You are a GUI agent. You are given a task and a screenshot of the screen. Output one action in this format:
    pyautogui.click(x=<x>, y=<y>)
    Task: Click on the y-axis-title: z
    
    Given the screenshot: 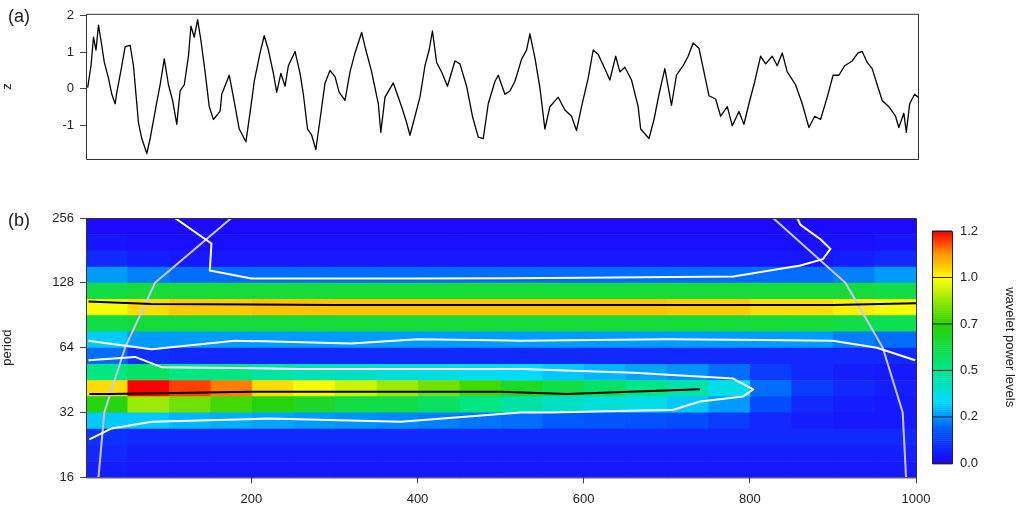 What is the action you would take?
    pyautogui.click(x=7, y=86)
    